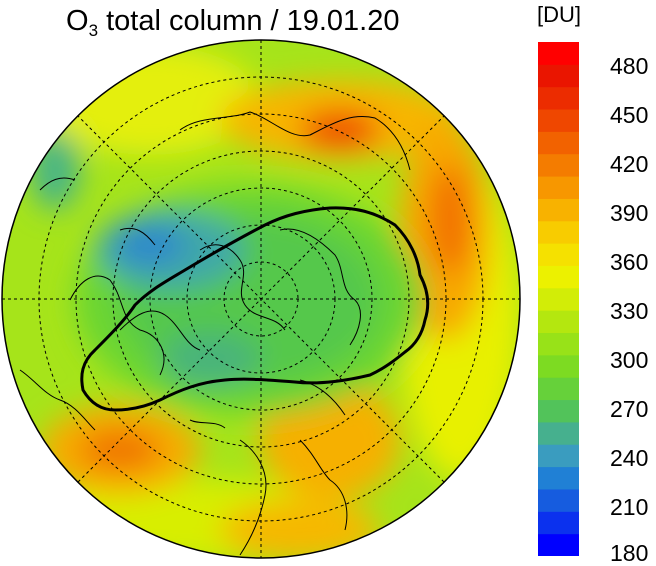 The width and height of the screenshot is (656, 566). I want to click on colorbar-tick-label: 240, so click(629, 458).